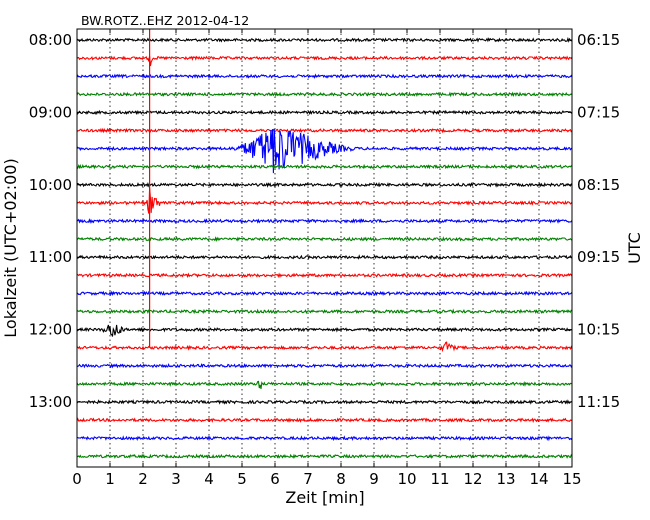 Image resolution: width=650 pixels, height=520 pixels. What do you see at coordinates (634, 248) in the screenshot?
I see `right-axis-label: UTC` at bounding box center [634, 248].